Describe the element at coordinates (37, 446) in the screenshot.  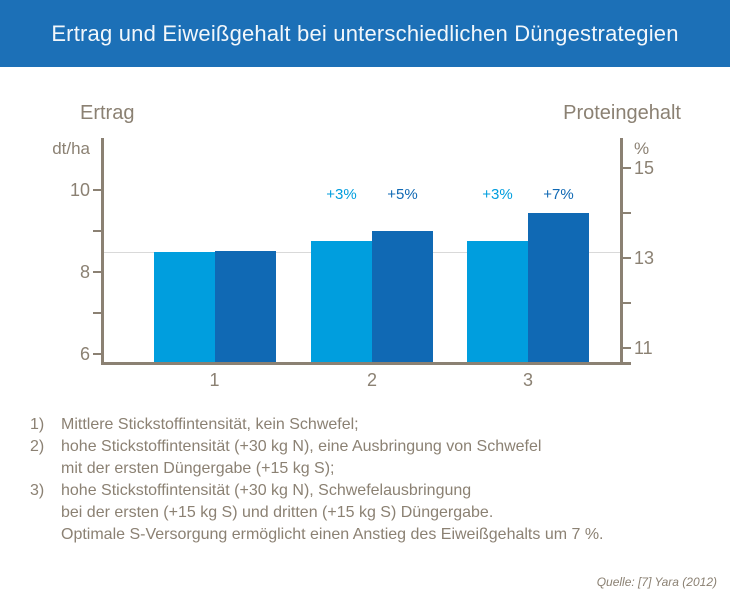
I see `footnote-number: 2)` at that location.